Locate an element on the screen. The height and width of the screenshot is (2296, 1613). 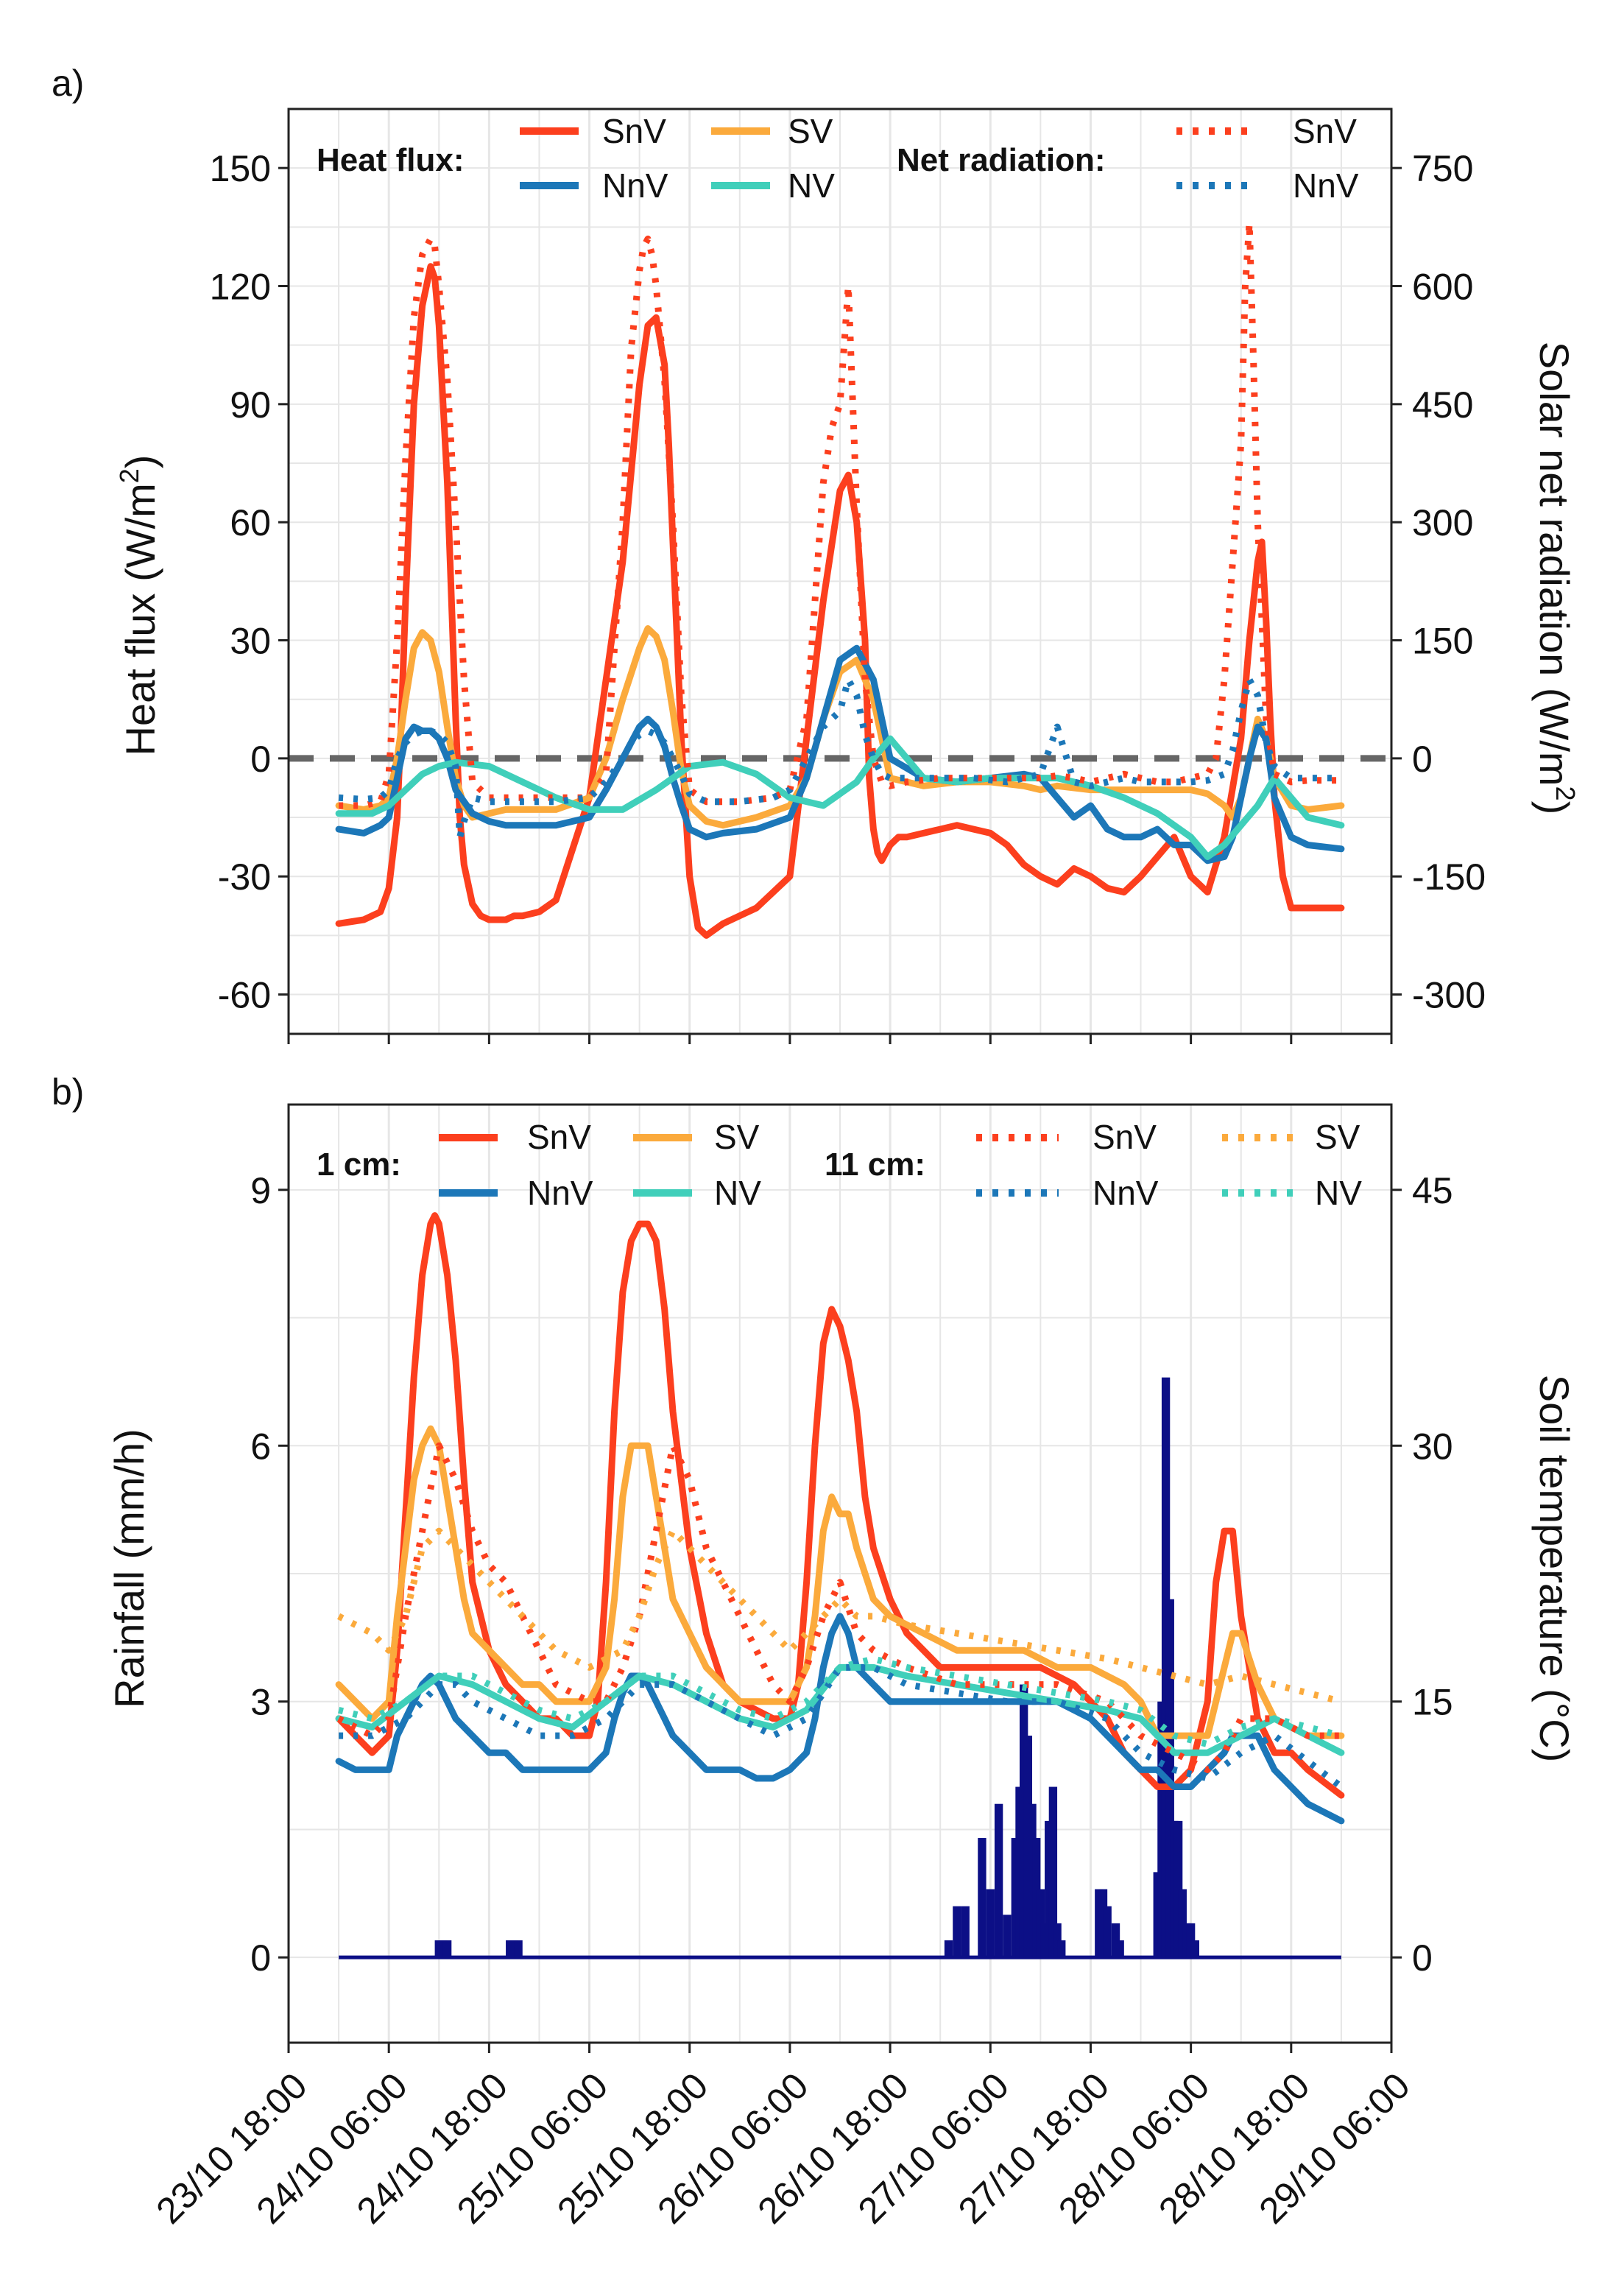
panel-b-legend: 1 cm: SnV SV NnV NV 11 cm: SnV SV NnV NV is located at coordinates (839, 1165).